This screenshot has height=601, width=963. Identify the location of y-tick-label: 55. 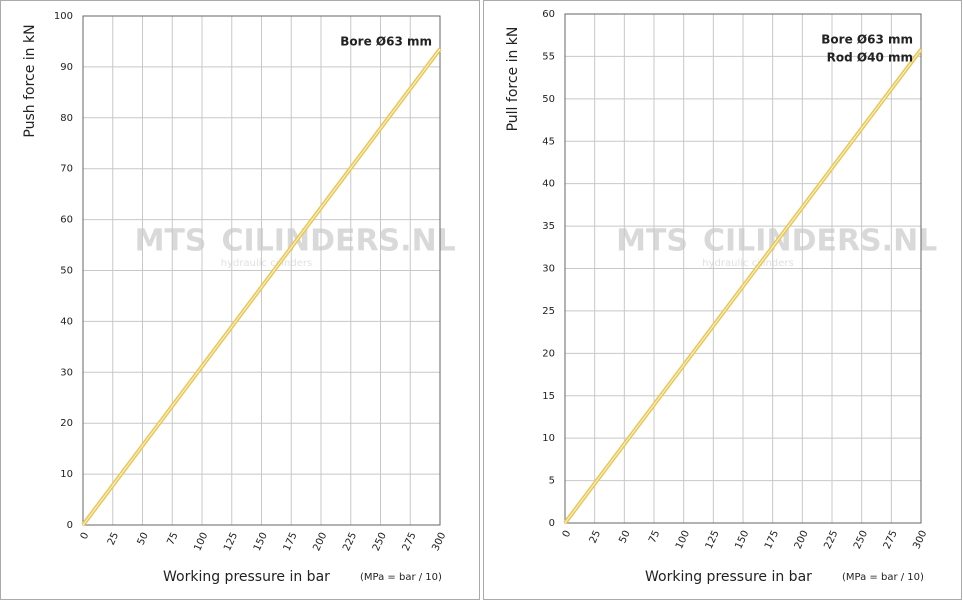
(548, 56).